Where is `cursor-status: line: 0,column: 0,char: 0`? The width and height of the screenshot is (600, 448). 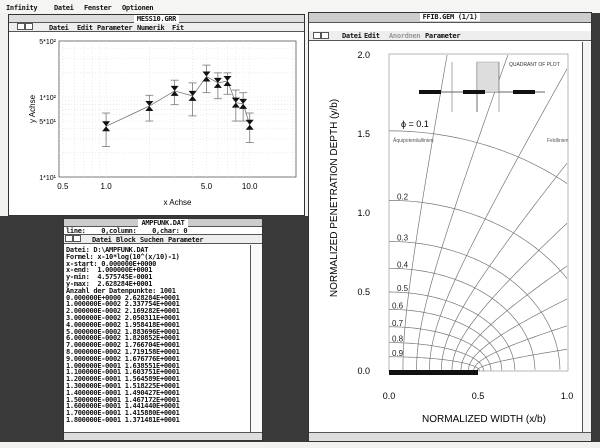 cursor-status: line: 0,column: 0,char: 0 is located at coordinates (163, 231).